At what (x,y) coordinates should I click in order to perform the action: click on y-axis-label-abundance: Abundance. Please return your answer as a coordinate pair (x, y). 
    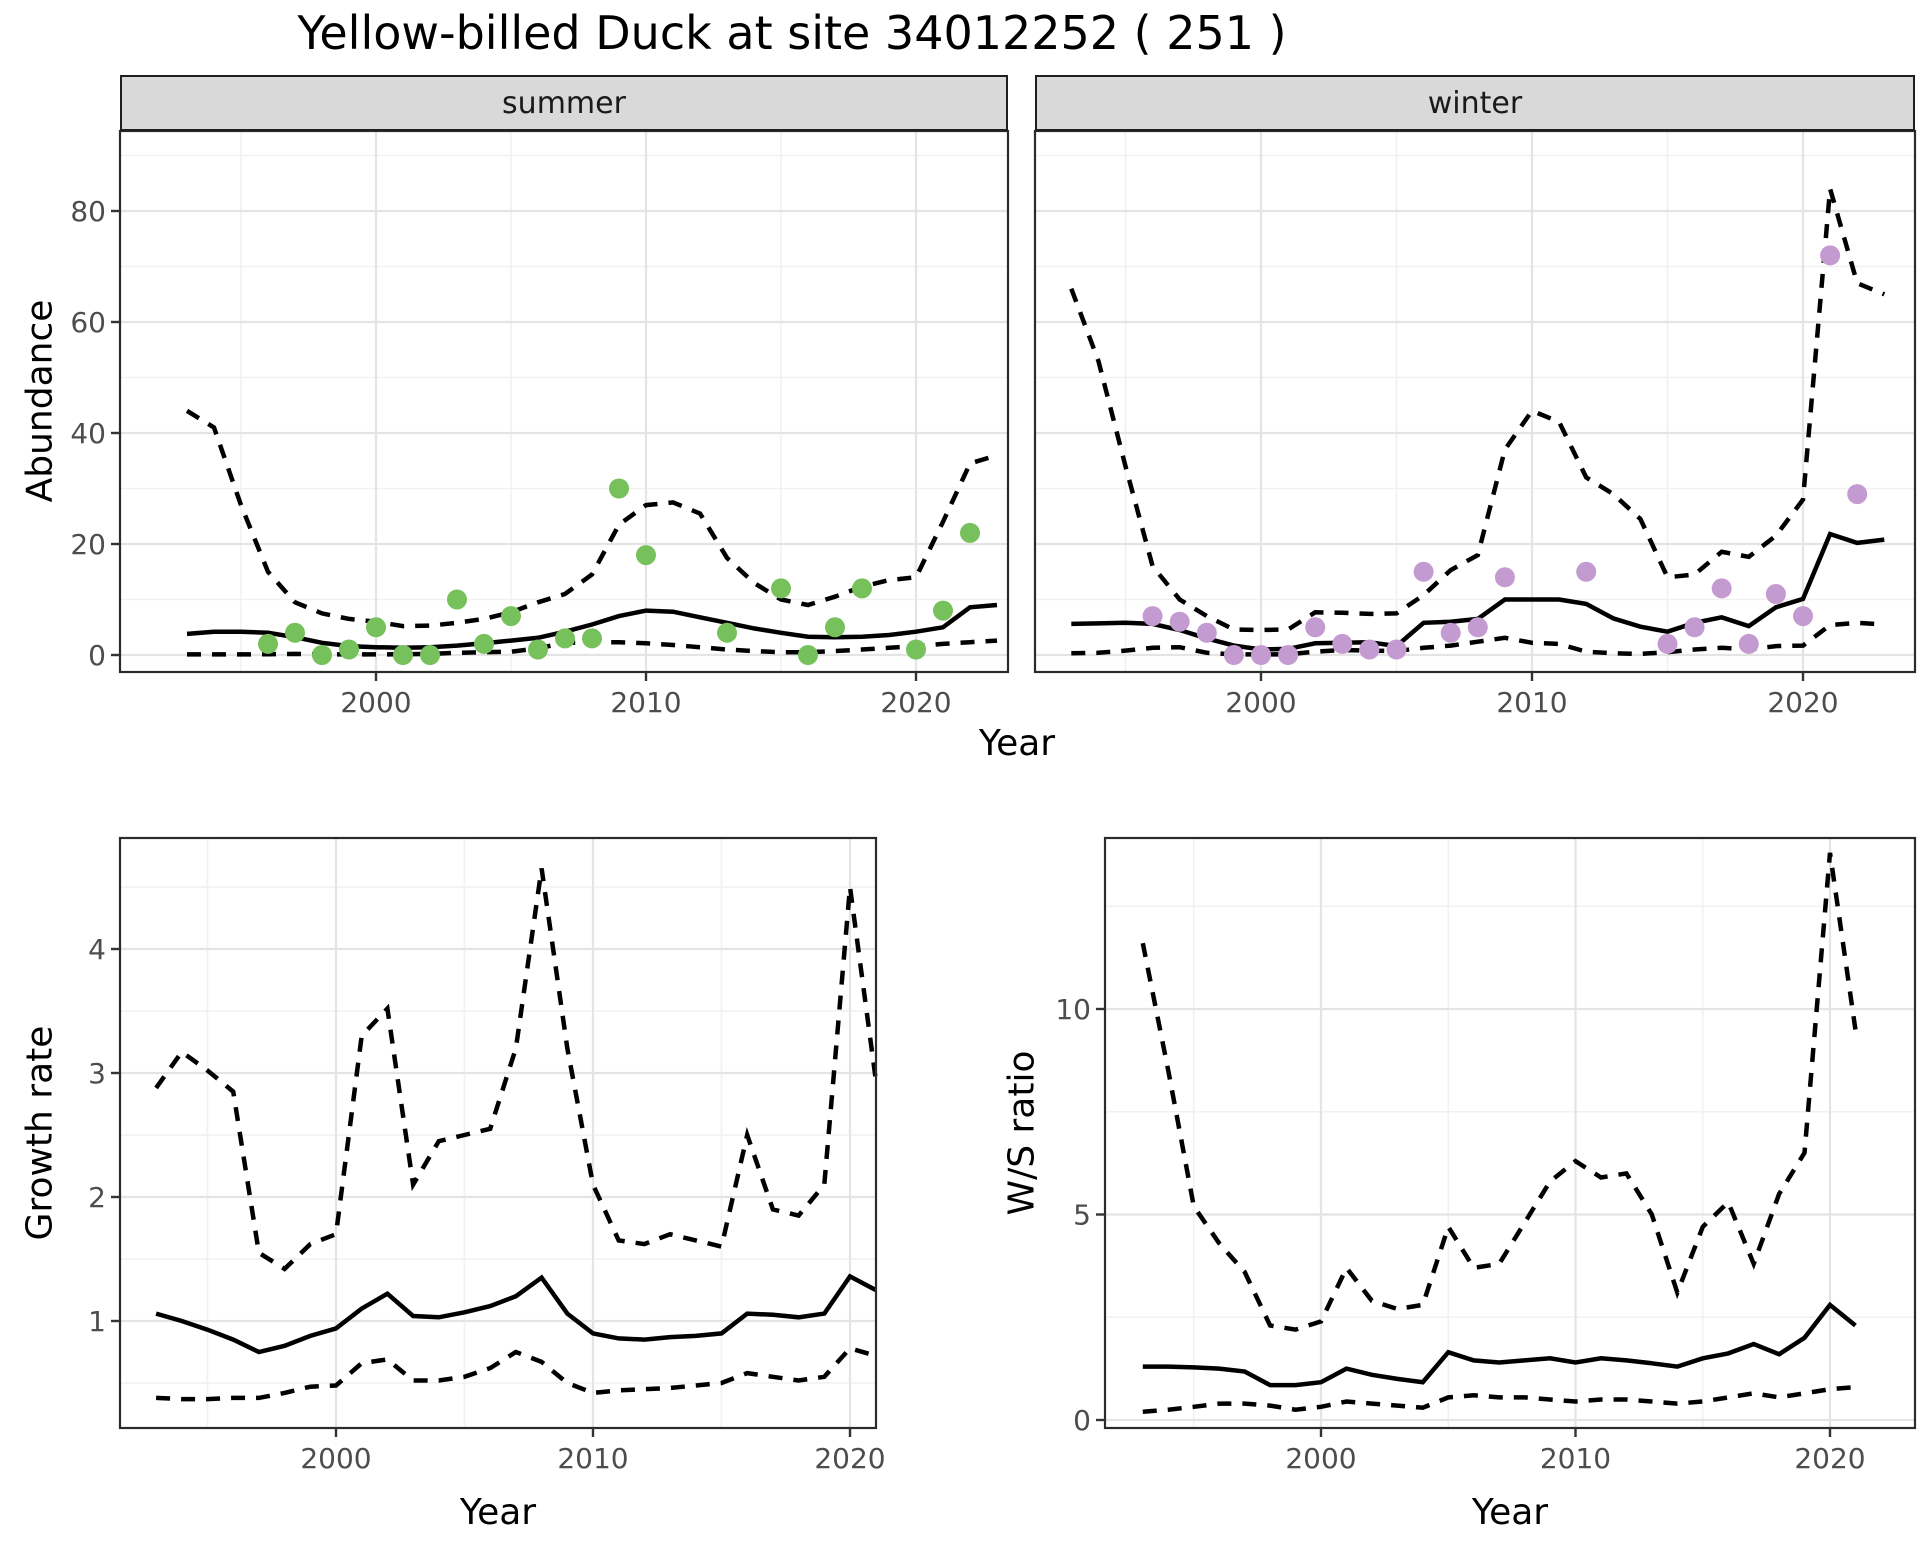
    Looking at the image, I should click on (40, 401).